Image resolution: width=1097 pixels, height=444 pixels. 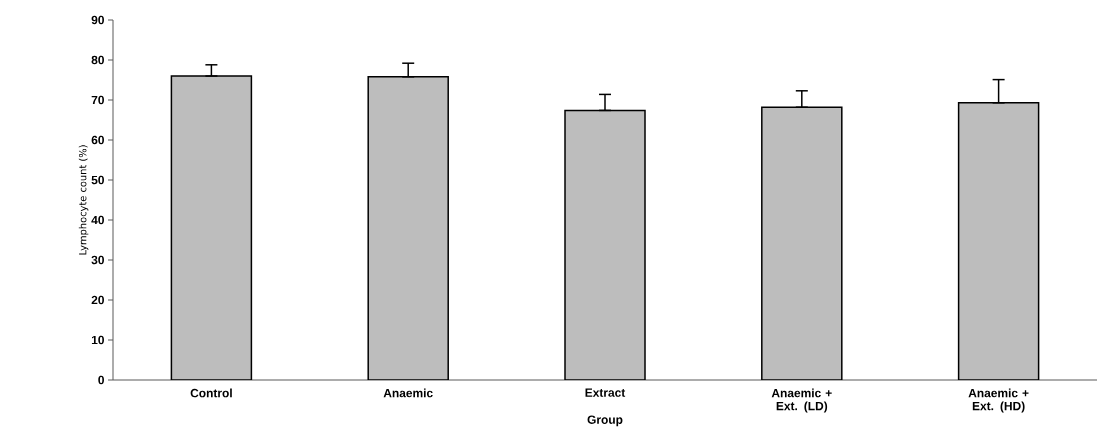 I want to click on x-axis-title: Group, so click(x=605, y=421).